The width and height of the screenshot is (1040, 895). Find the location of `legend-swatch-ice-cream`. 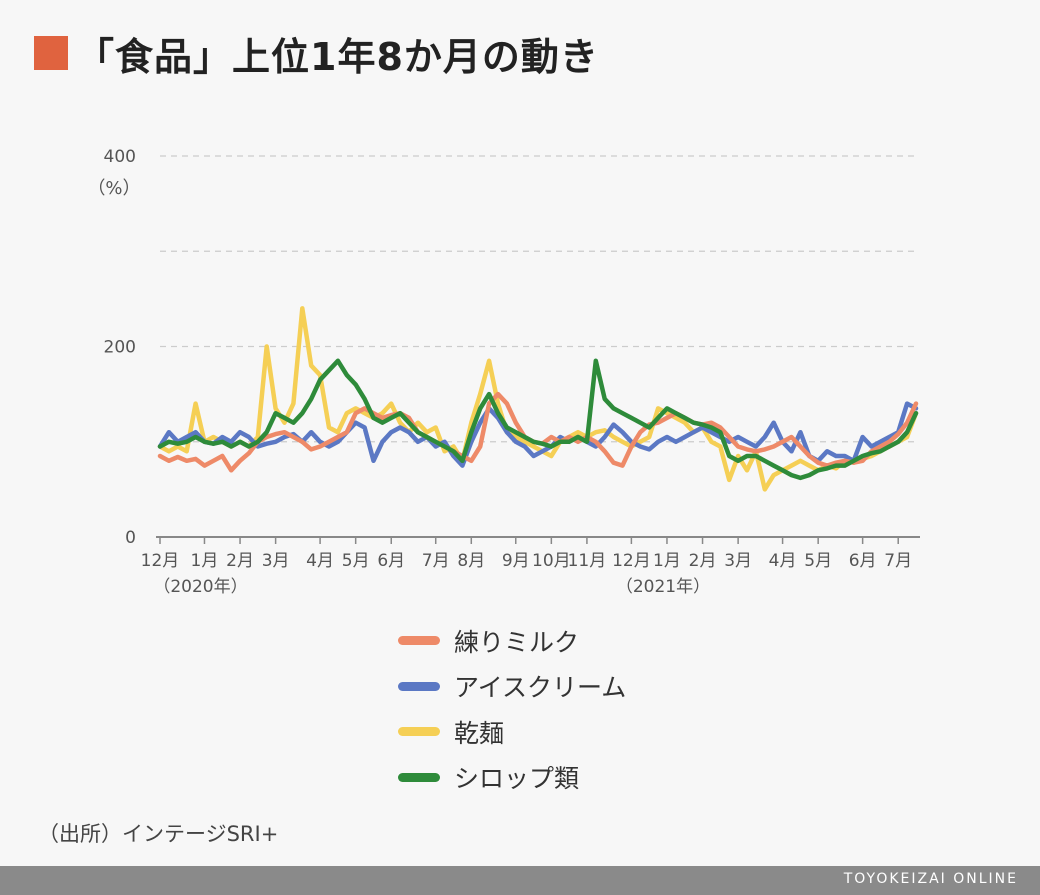

legend-swatch-ice-cream is located at coordinates (419, 686).